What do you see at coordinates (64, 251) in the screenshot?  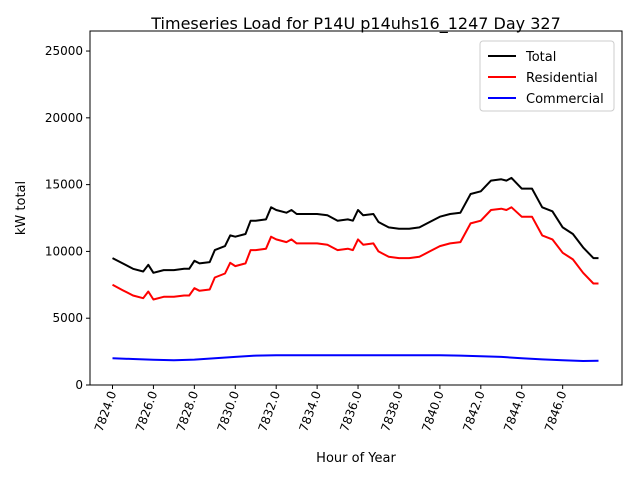 I see `y-tick-label: 10000` at bounding box center [64, 251].